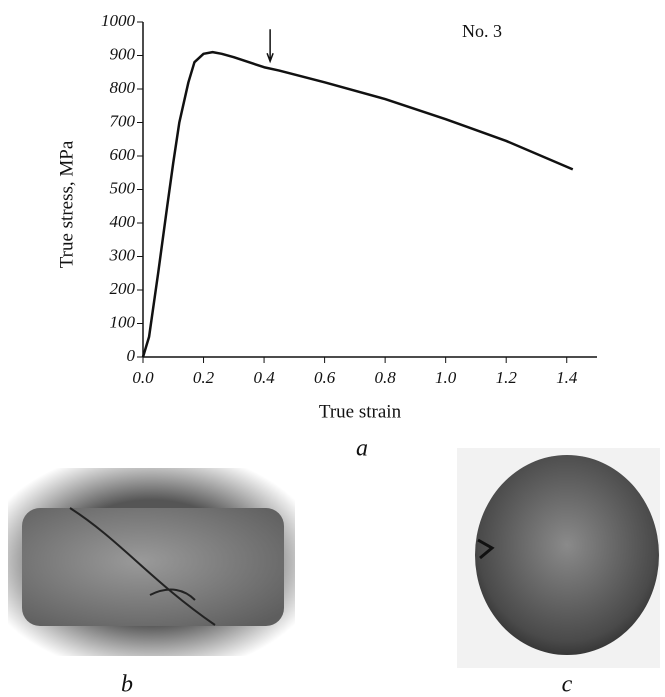 The height and width of the screenshot is (697, 665). Describe the element at coordinates (123, 321) in the screenshot. I see `y-tick-label: 100` at that location.